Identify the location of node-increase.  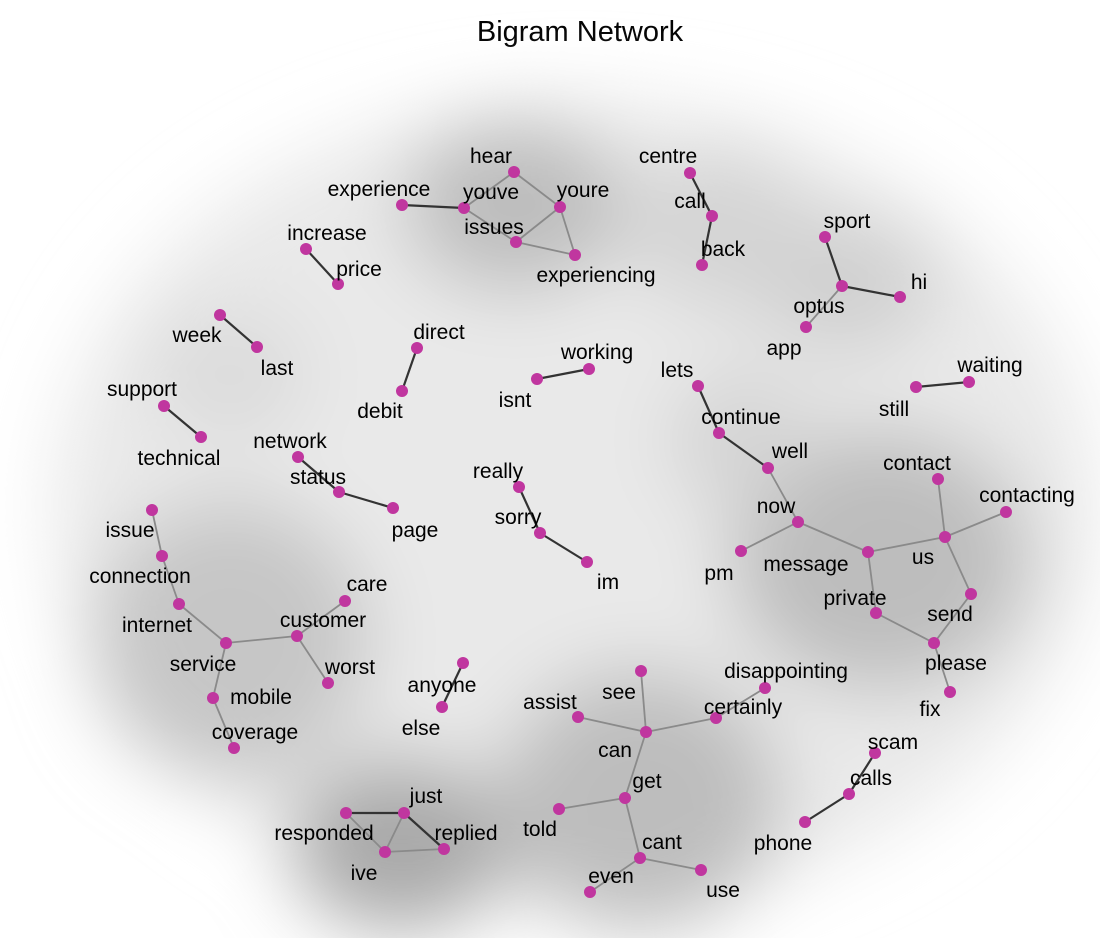
(306, 249).